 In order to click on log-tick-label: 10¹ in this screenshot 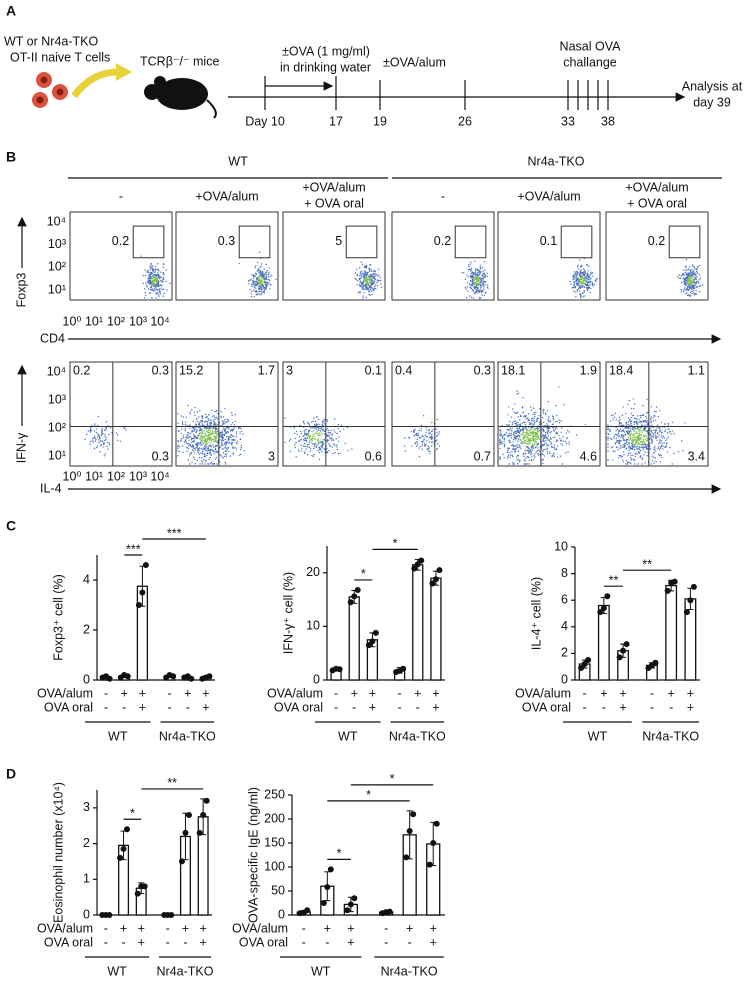, I will do `click(57, 455)`.